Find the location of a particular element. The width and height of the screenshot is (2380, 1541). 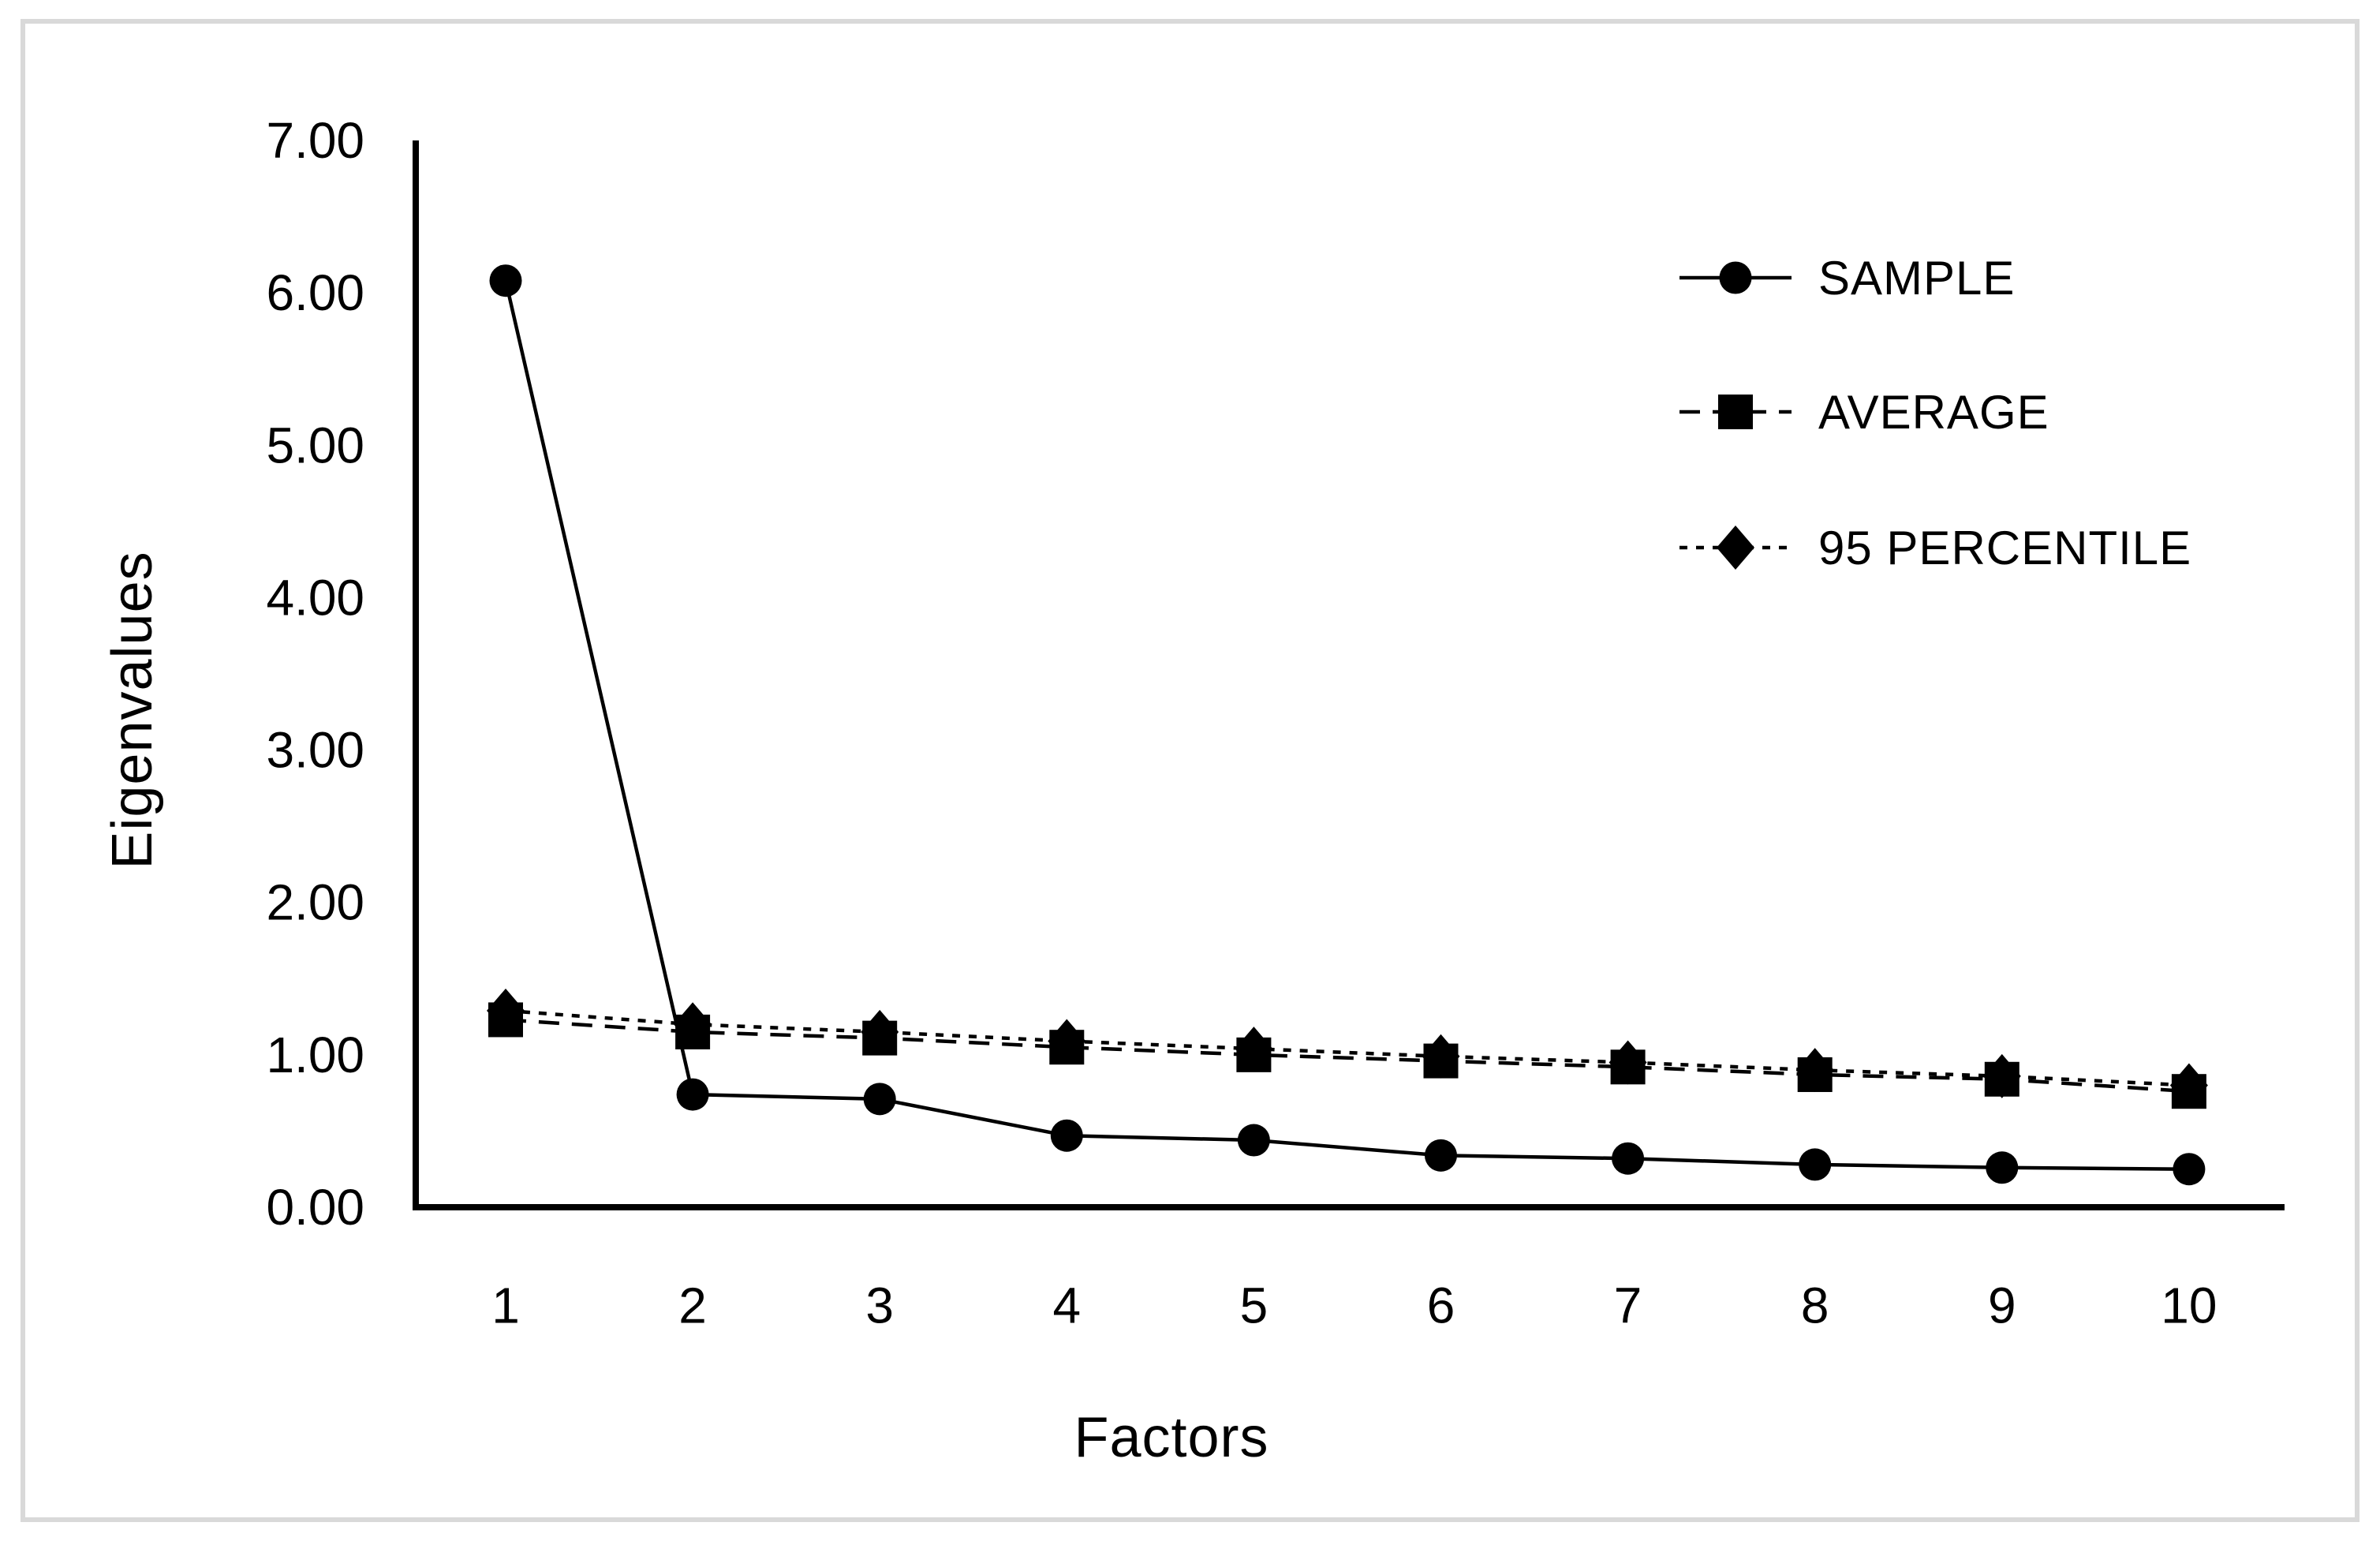

x-tick-label: 7 is located at coordinates (1628, 1305).